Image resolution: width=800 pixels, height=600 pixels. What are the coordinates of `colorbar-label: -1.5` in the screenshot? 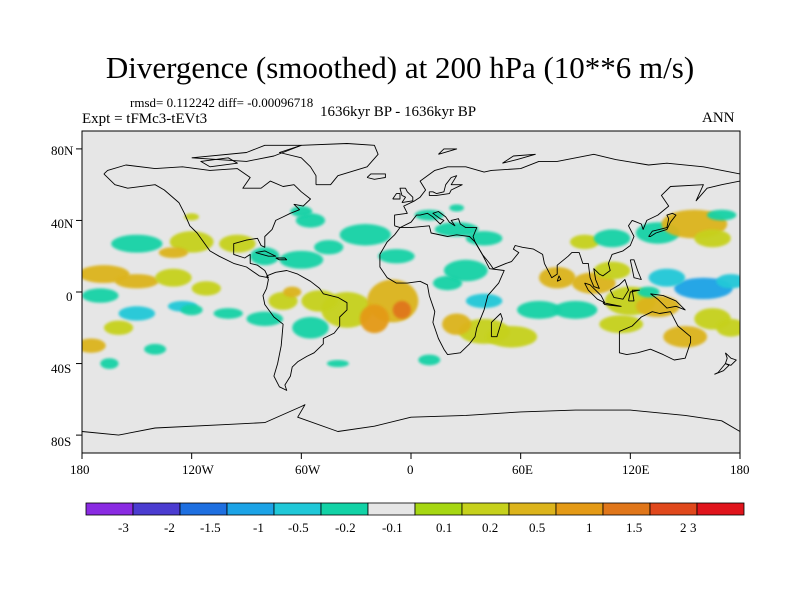 It's located at (210, 527).